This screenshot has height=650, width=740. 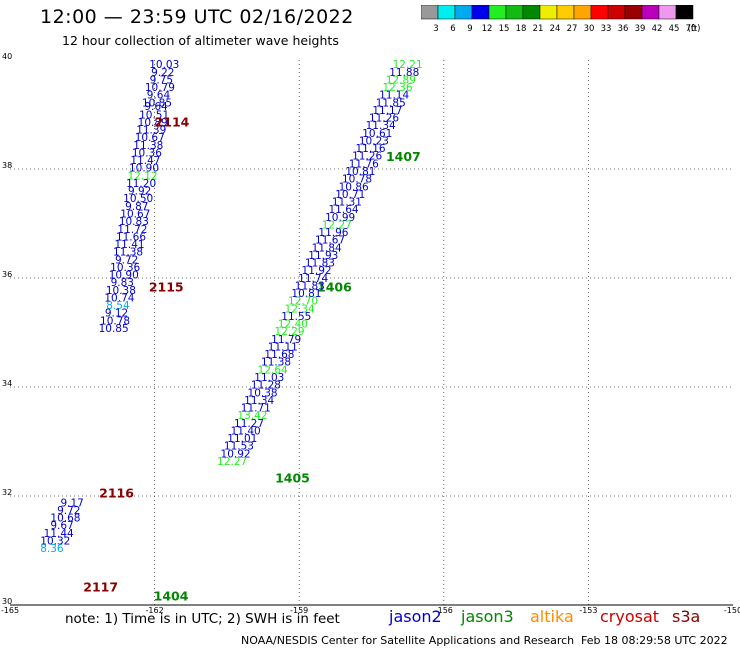 I want to click on wave-height-point: 13.42, so click(x=252, y=416).